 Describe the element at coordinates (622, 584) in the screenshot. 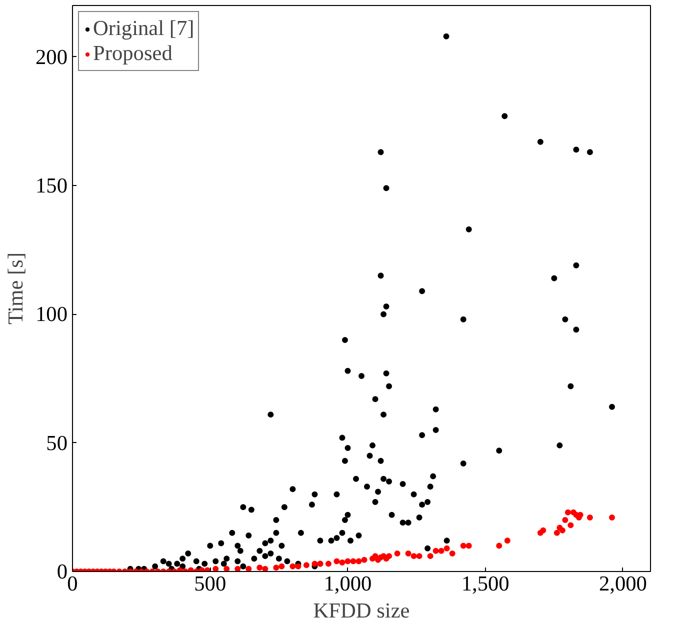

I see `x-tick-label: 2,000` at that location.